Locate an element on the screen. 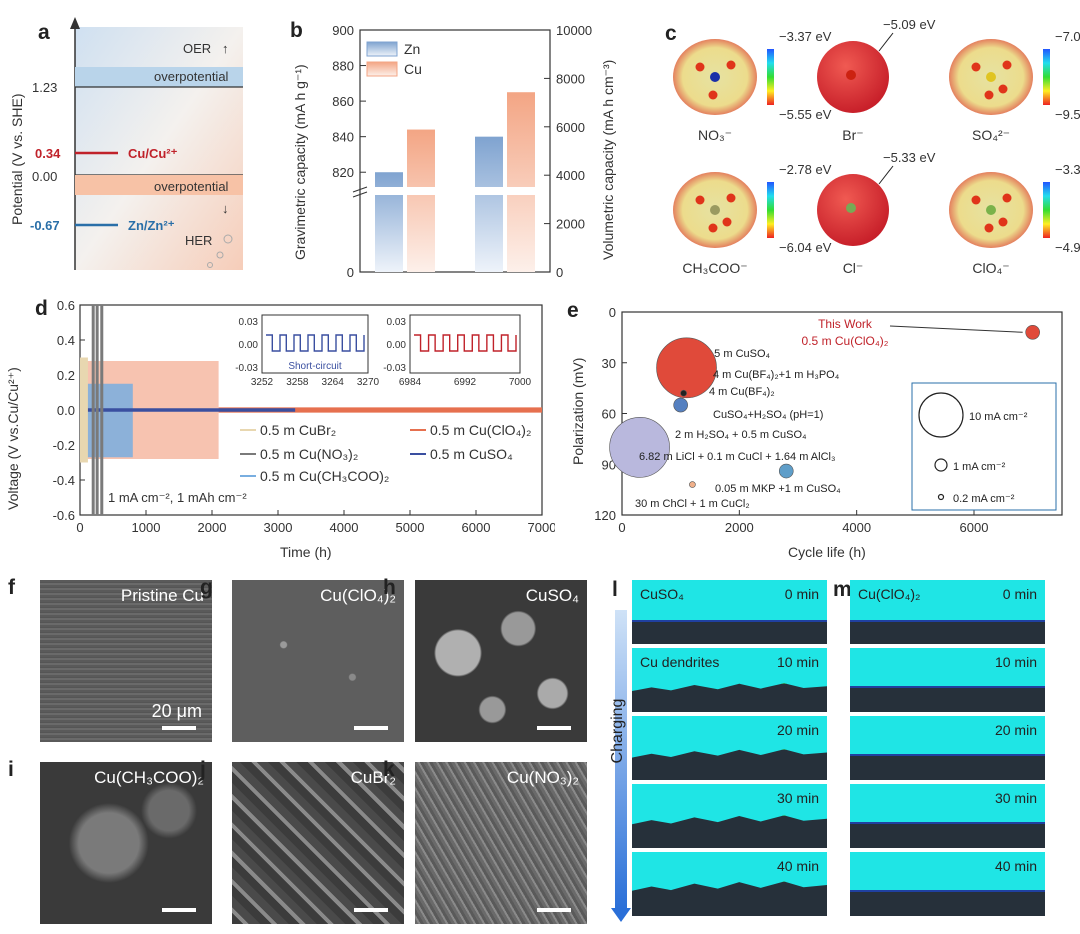 This screenshot has width=1080, height=934. anion-name: Cl⁻ is located at coordinates (853, 268).